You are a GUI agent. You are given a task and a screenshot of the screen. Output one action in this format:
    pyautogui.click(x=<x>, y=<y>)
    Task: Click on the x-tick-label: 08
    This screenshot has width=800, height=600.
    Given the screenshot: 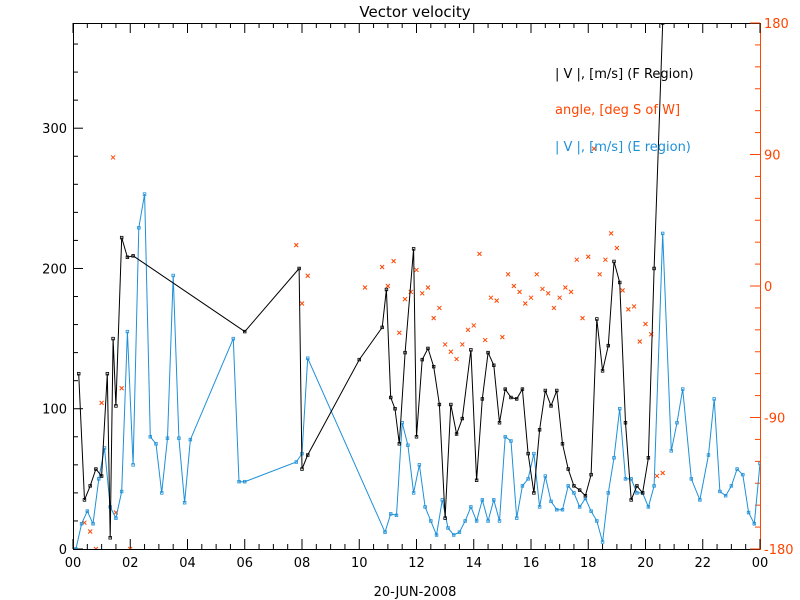 What is the action you would take?
    pyautogui.click(x=302, y=563)
    